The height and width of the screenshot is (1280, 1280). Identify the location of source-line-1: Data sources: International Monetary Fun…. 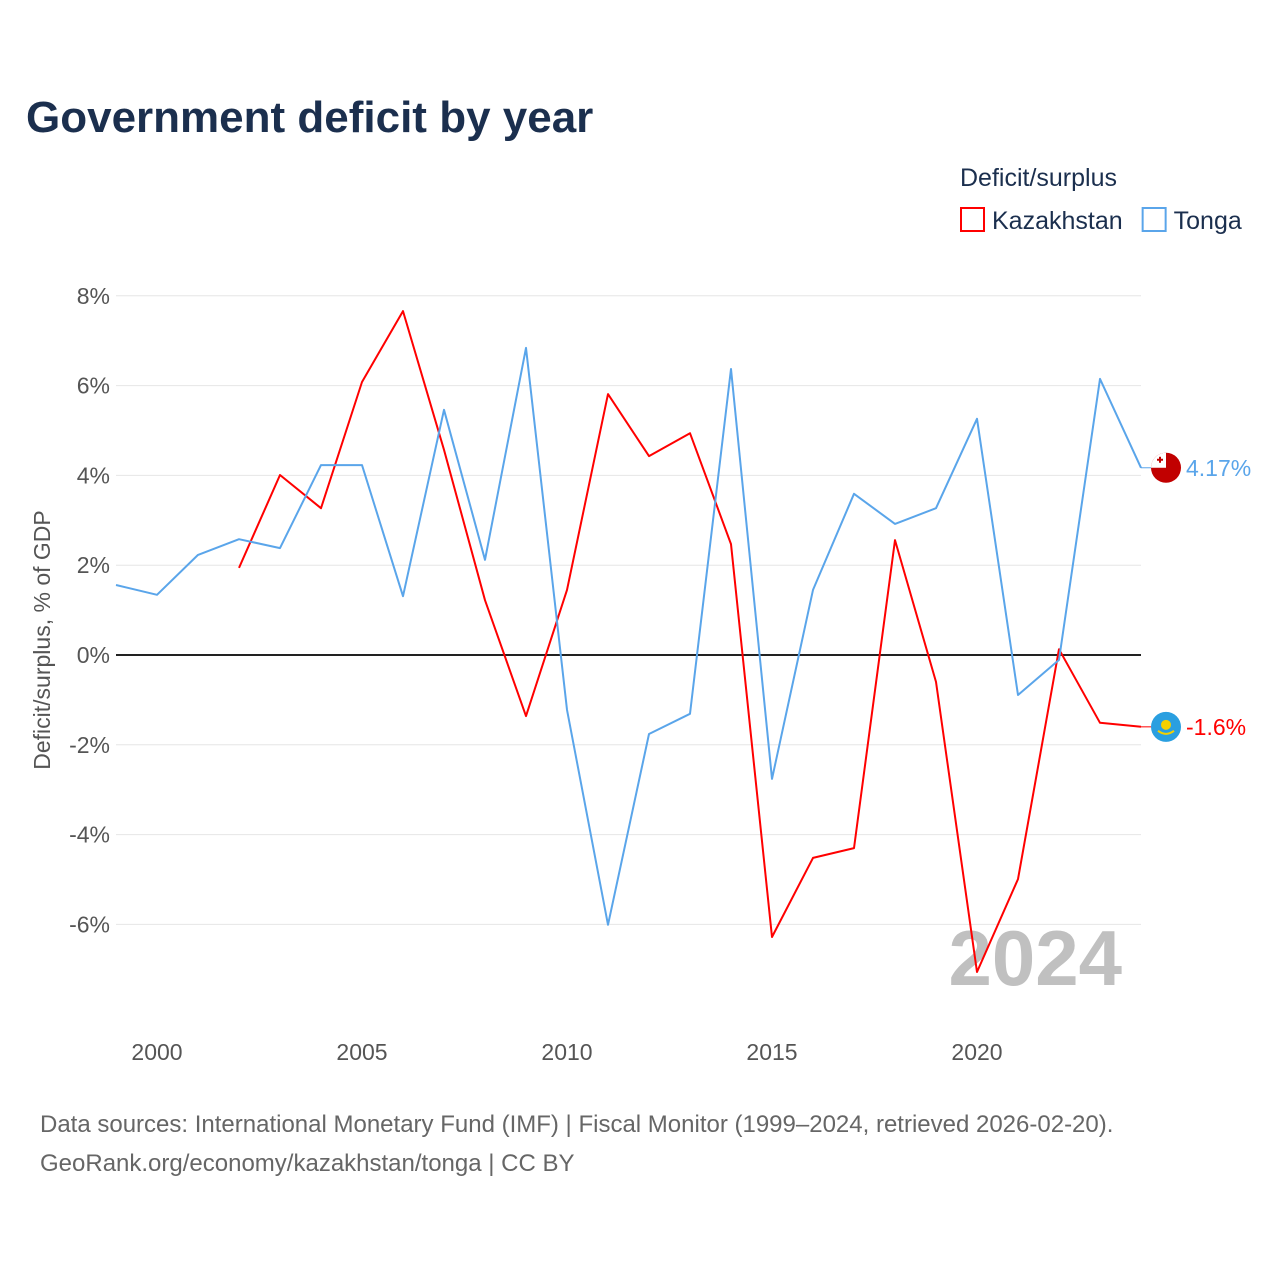
(576, 1124).